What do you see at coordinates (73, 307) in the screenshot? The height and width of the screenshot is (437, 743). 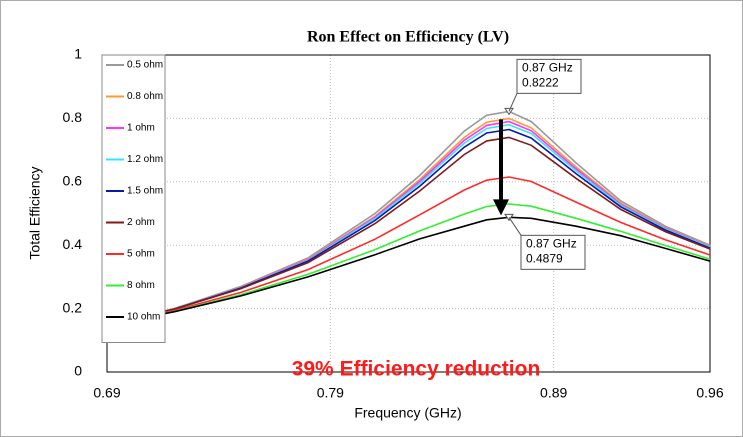 I see `y-tick-label: 0.2` at bounding box center [73, 307].